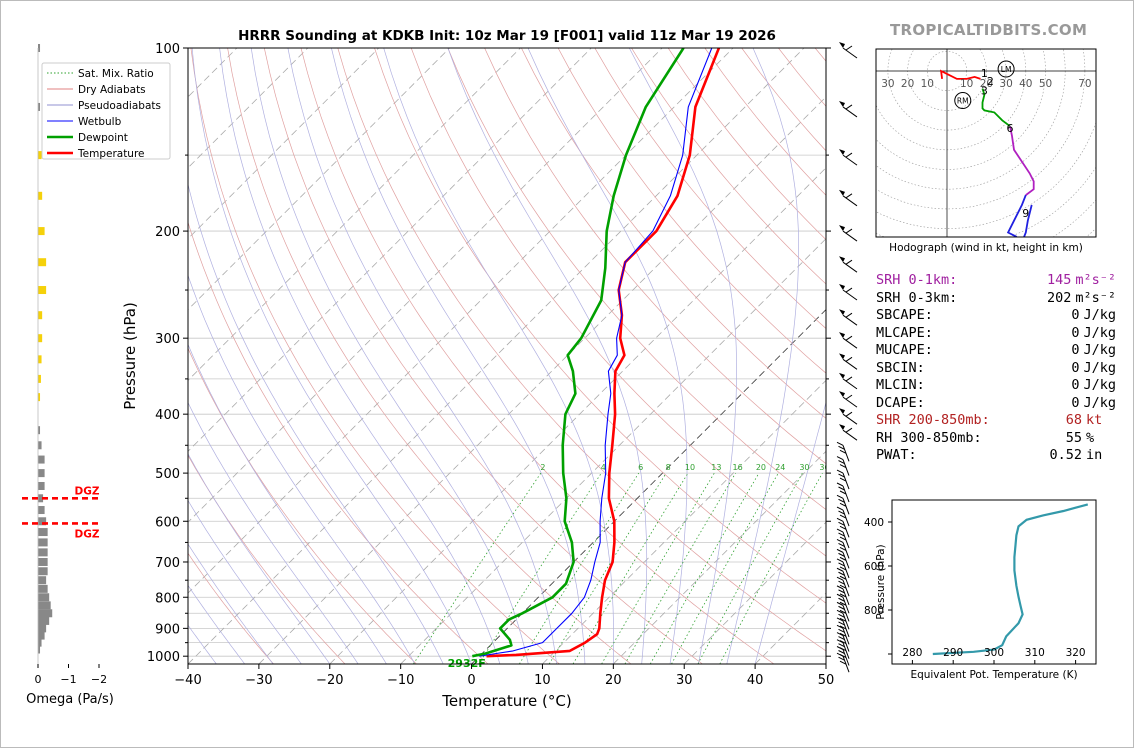  Describe the element at coordinates (826, 680) in the screenshot. I see `x-tick-label: 50` at that location.